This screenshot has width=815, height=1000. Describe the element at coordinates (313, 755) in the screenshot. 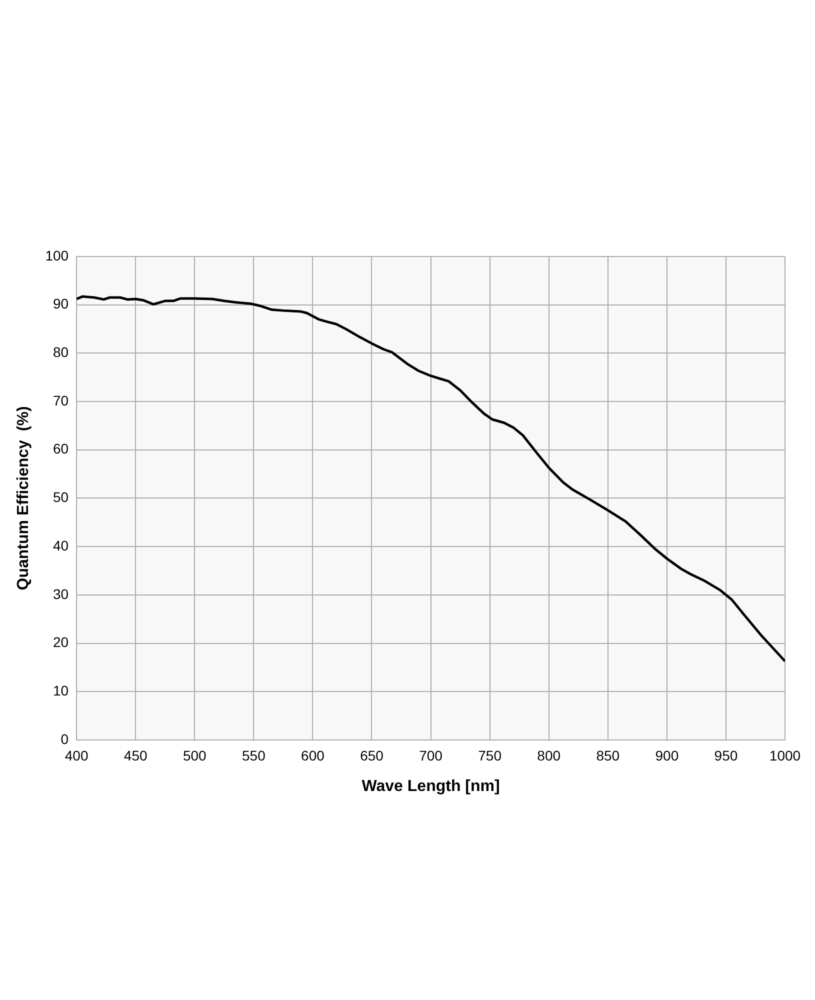

I see `x-tick-label: 600` at that location.